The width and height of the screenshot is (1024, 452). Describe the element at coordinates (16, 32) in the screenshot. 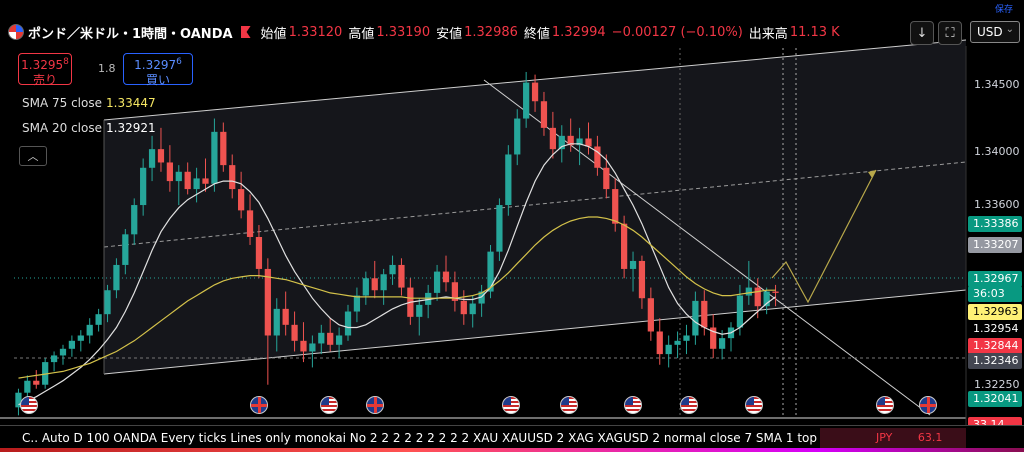

I see `pair-logo-icon` at that location.